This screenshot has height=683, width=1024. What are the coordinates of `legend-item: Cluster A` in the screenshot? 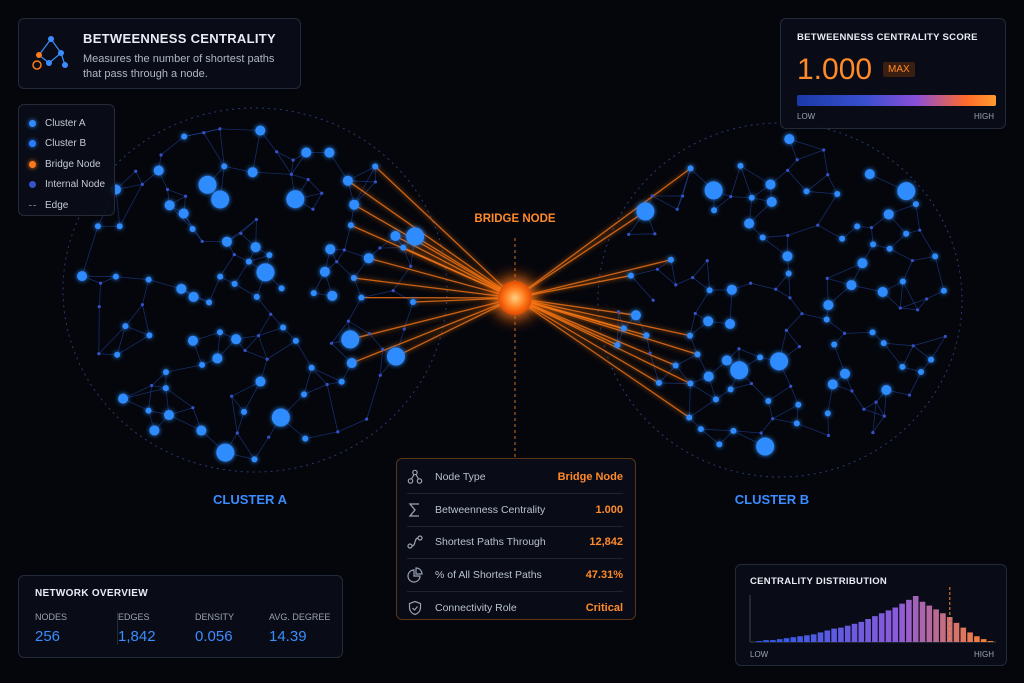 It's located at (71, 123).